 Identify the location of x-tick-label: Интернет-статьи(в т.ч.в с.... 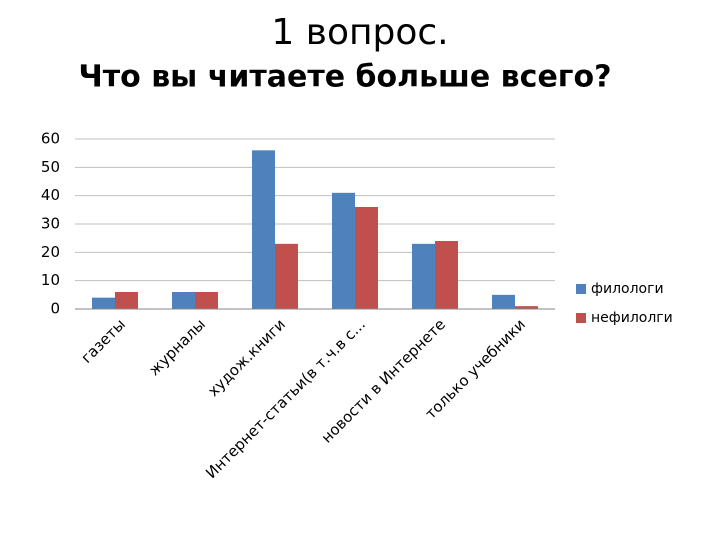
(285, 398).